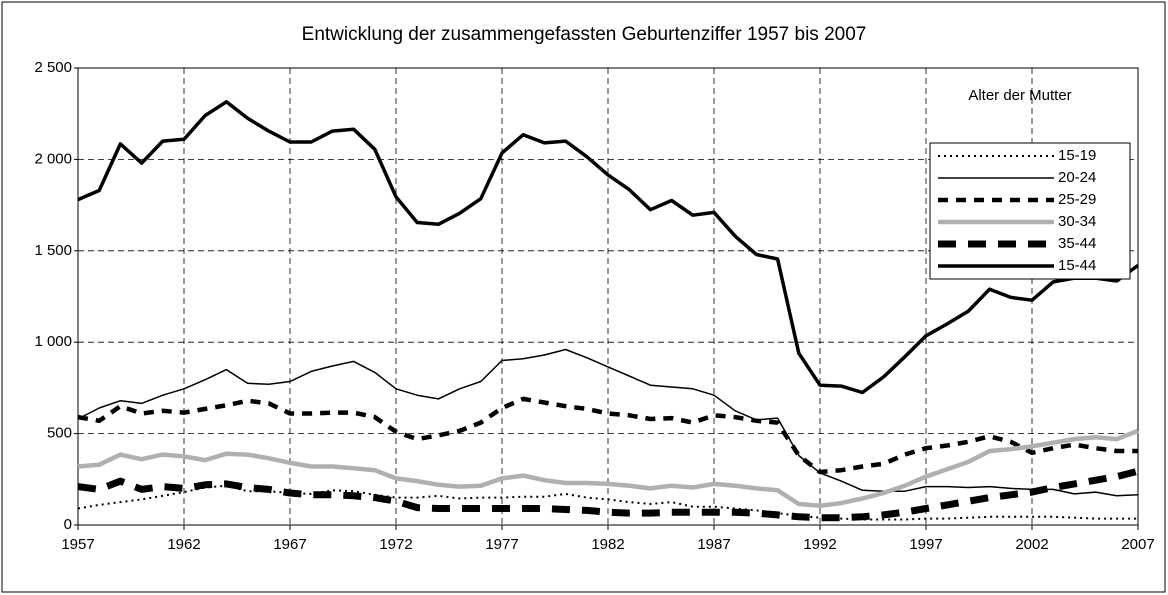 Image resolution: width=1168 pixels, height=595 pixels. What do you see at coordinates (1077, 265) in the screenshot?
I see `legend-label: 15-44` at bounding box center [1077, 265].